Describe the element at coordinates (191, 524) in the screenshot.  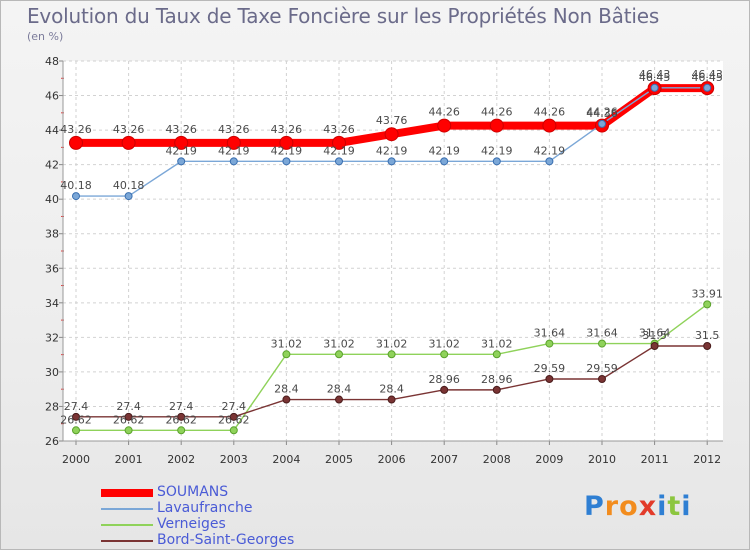
I see `legend-label: Verneiges` at that location.